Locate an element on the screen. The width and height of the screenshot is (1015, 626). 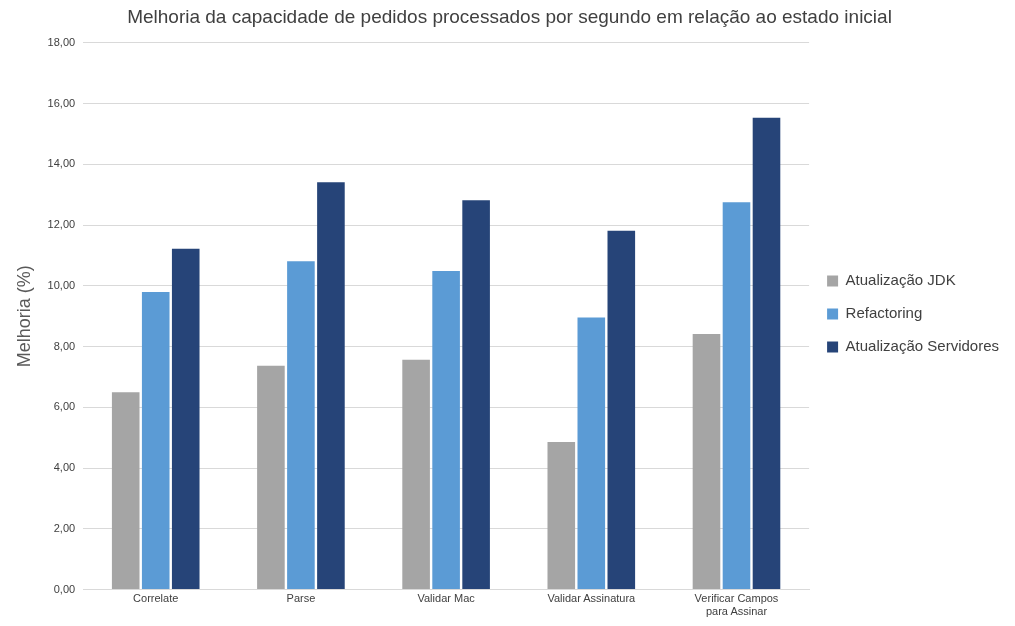
legend-label: Atualização JDK is located at coordinates (900, 280).